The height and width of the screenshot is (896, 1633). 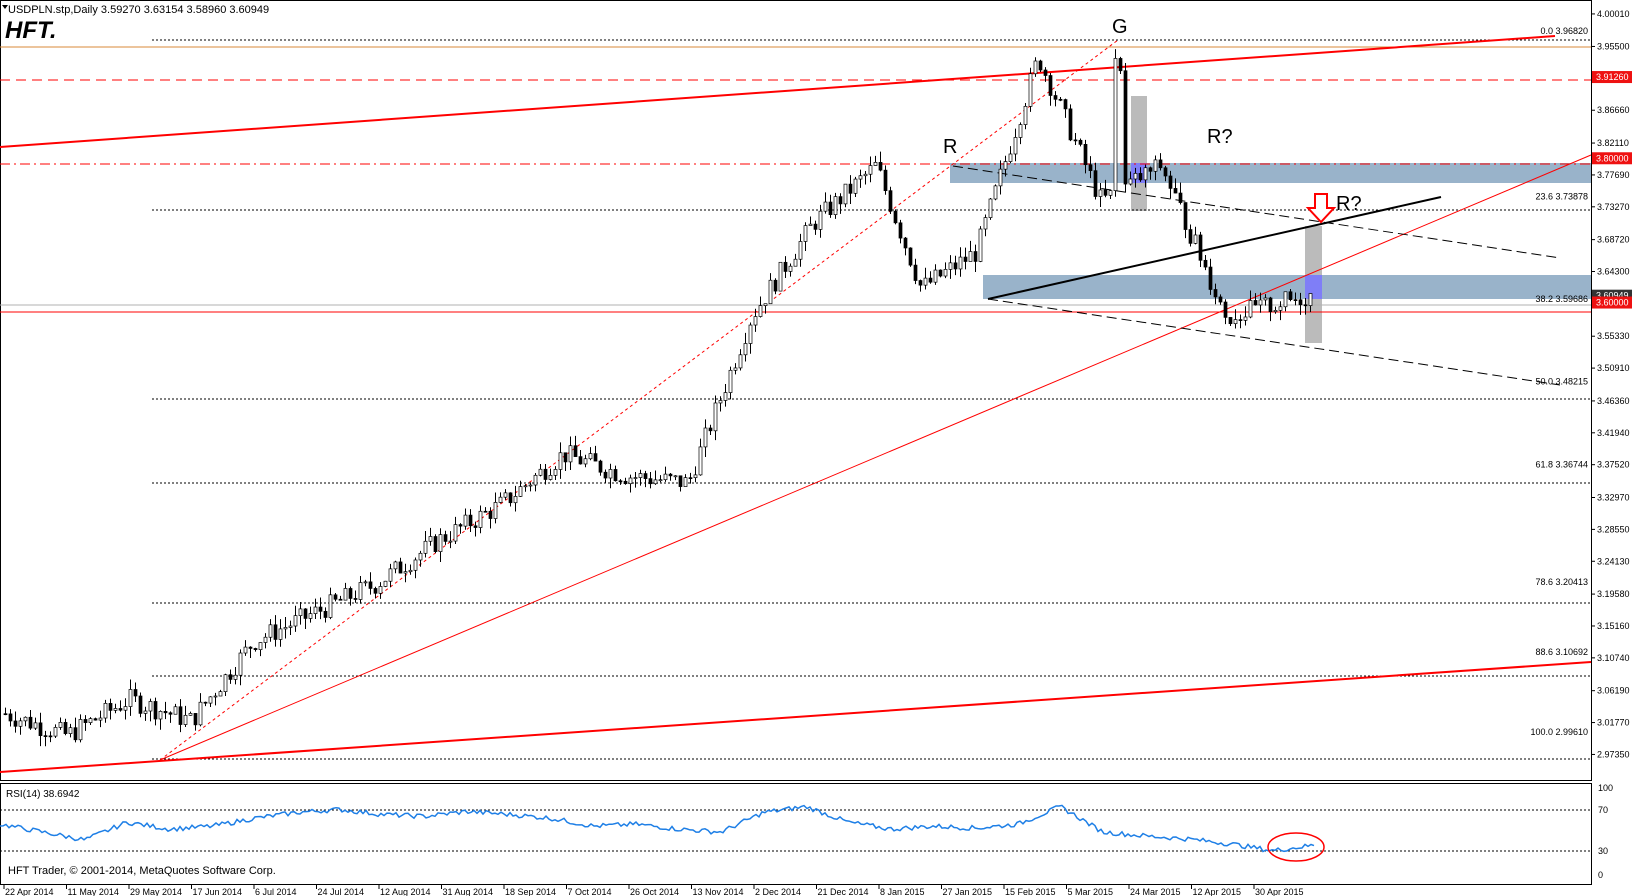 I want to click on rsi-level-70: 70, so click(x=1603, y=810).